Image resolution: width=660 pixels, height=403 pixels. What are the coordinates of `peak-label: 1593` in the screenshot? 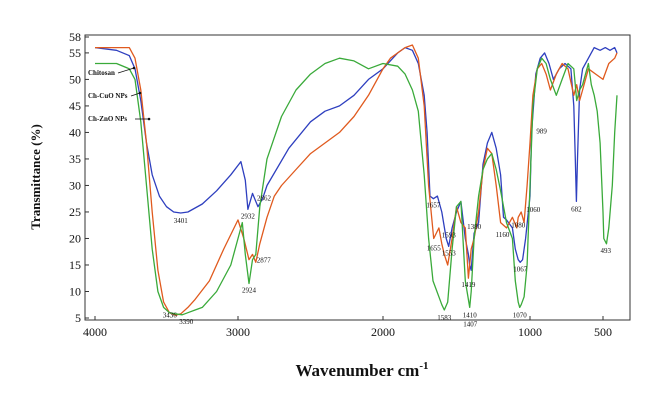 It's located at (449, 236).